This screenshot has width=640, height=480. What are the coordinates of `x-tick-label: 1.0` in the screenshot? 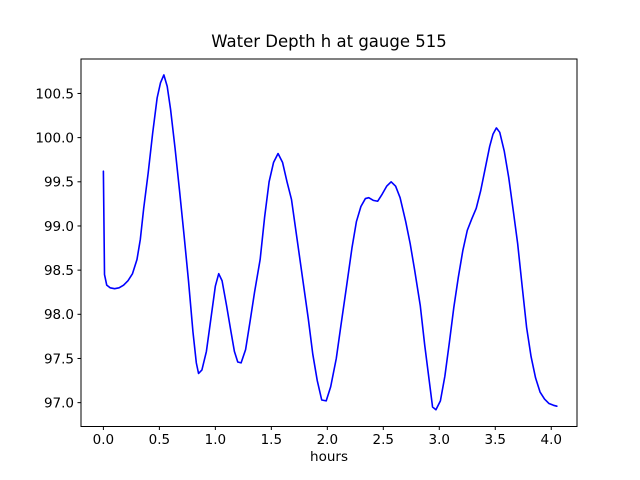 It's located at (215, 440).